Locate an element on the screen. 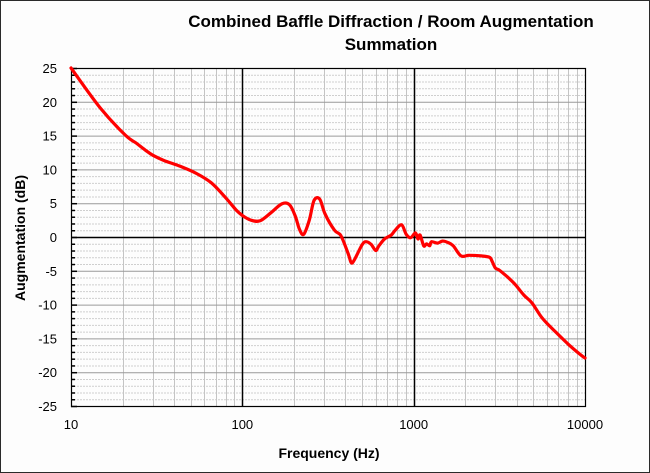  y-tick-label: 0 is located at coordinates (53, 237).